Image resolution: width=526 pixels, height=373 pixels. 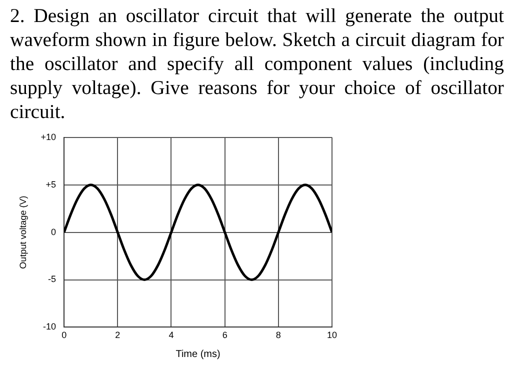 I want to click on x-tick-label: 8, so click(x=278, y=335).